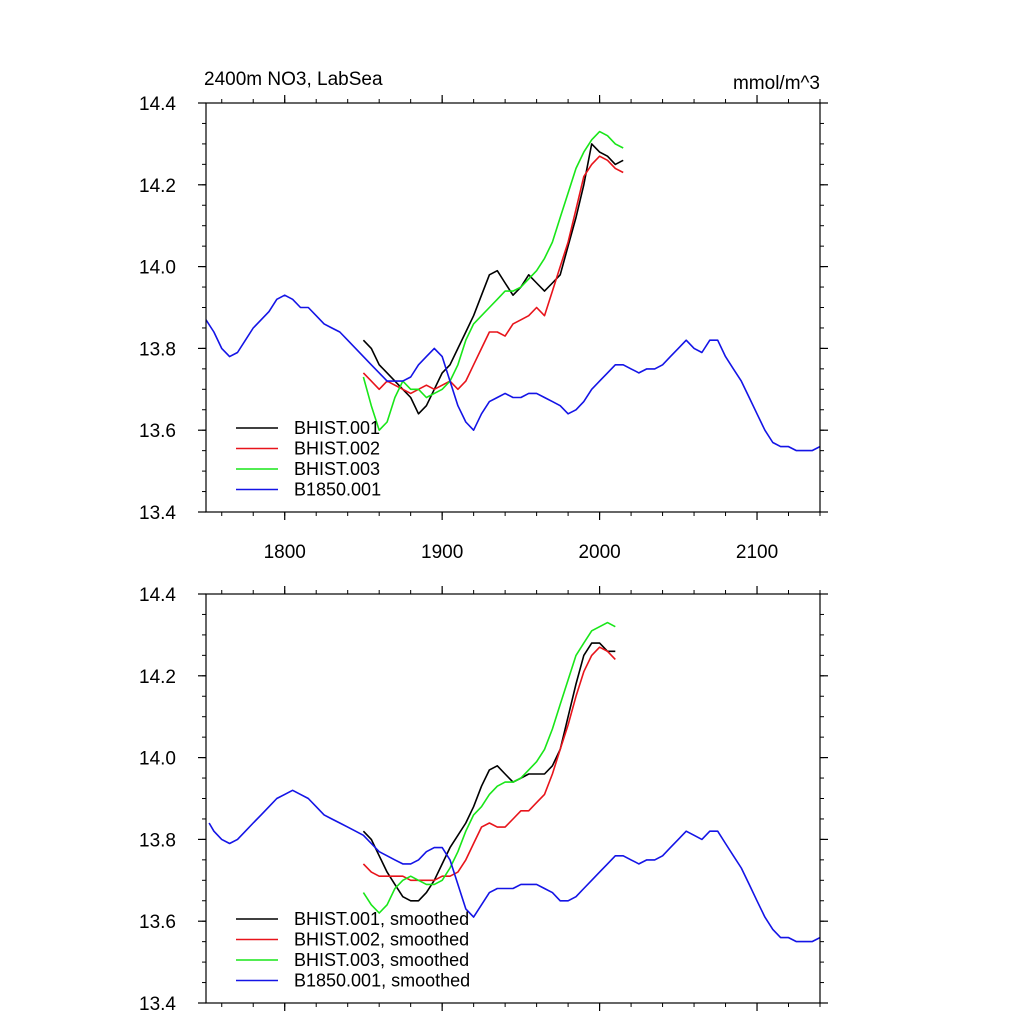  Describe the element at coordinates (293, 79) in the screenshot. I see `chart-title: 2400m NO3, LabSea` at that location.